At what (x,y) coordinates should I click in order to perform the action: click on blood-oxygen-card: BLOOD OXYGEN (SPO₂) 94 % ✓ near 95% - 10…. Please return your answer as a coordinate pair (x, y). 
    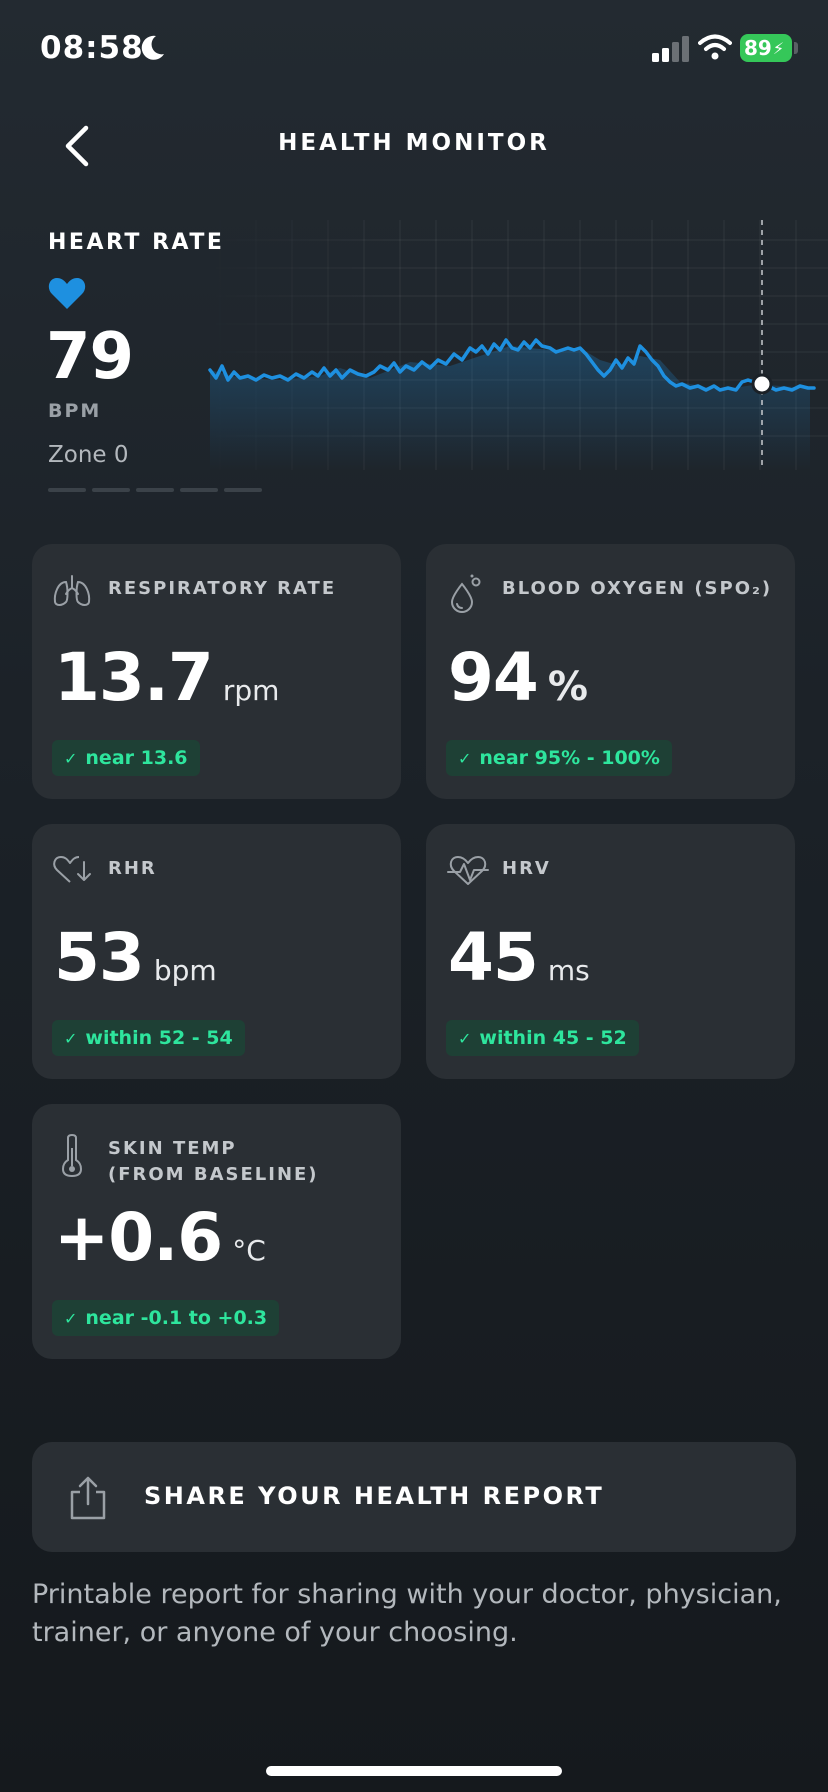
    Looking at the image, I should click on (610, 671).